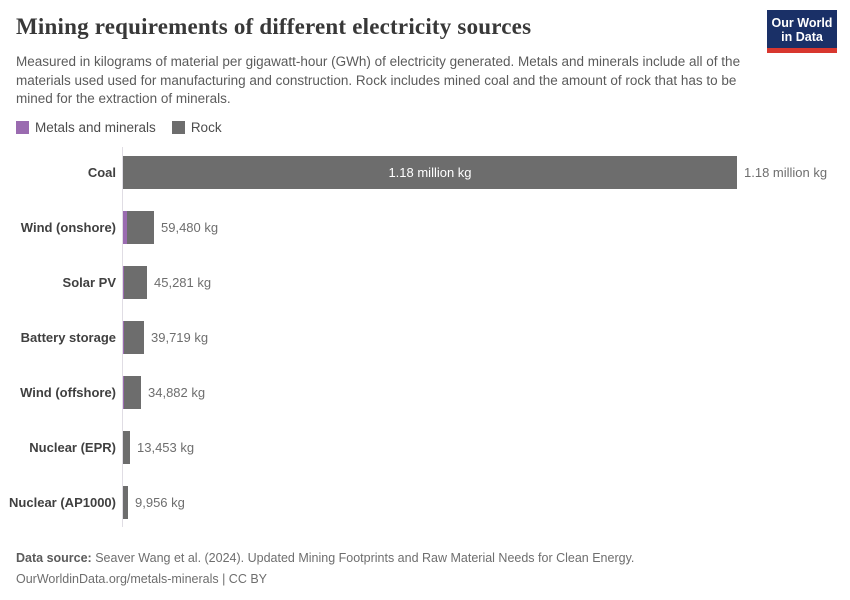 The image size is (850, 600). What do you see at coordinates (486, 447) in the screenshot?
I see `bar-wrap: 13,453 kg` at bounding box center [486, 447].